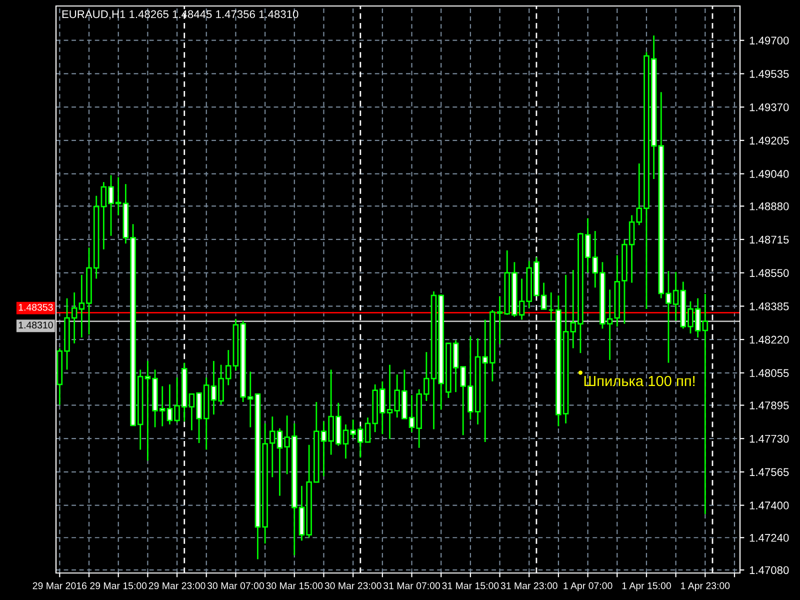 The height and width of the screenshot is (600, 800). Describe the element at coordinates (769, 570) in the screenshot. I see `y-tick-label: 1.47080` at that location.